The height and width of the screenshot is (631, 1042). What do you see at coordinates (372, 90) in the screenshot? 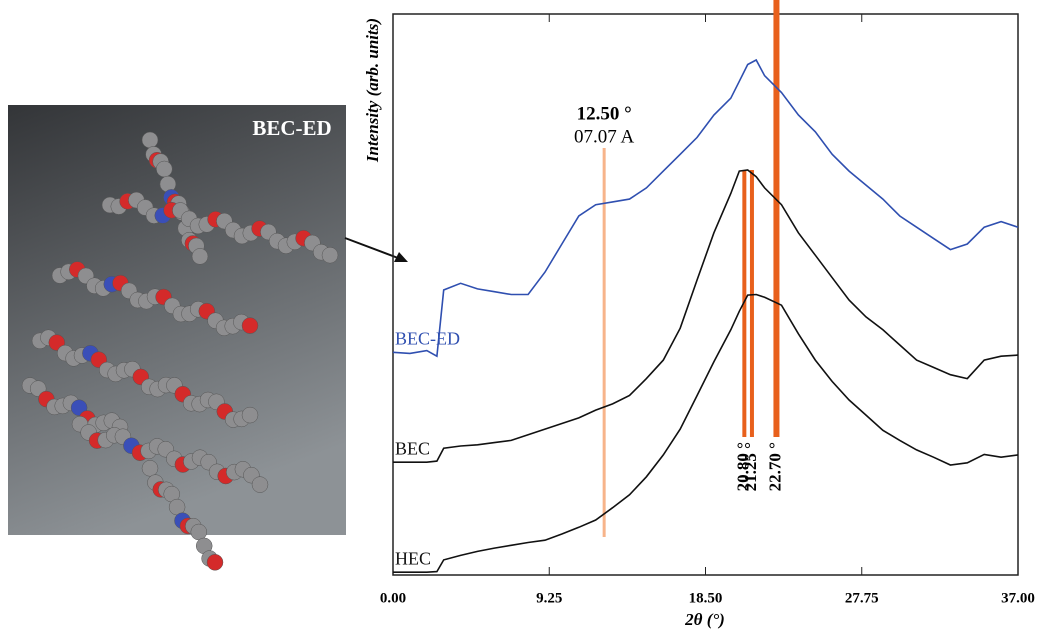
I see `y-axis-label: Intensity (arb. units)` at bounding box center [372, 90].